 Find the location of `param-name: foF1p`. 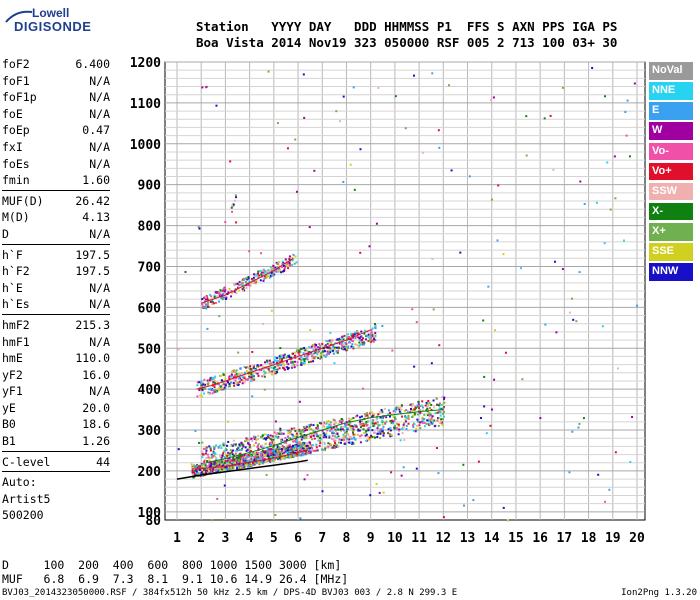

param-name: foF1p is located at coordinates (19, 97).